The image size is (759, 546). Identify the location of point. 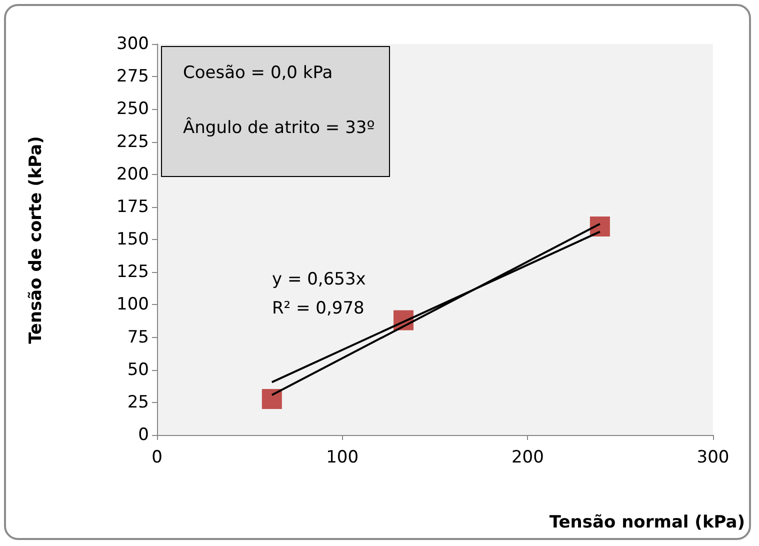
(272, 399).